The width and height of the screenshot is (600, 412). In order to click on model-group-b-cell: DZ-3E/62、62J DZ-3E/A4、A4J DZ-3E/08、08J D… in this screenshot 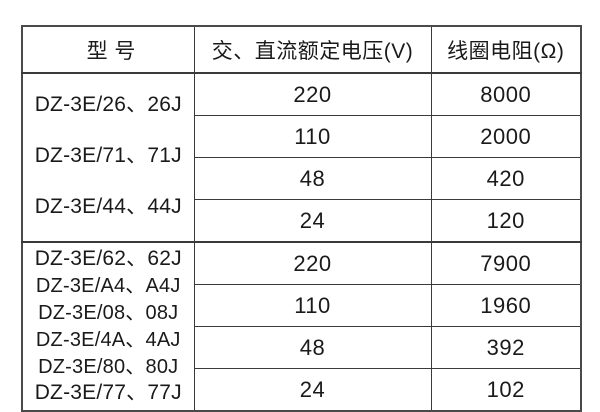, I will do `click(108, 326)`.